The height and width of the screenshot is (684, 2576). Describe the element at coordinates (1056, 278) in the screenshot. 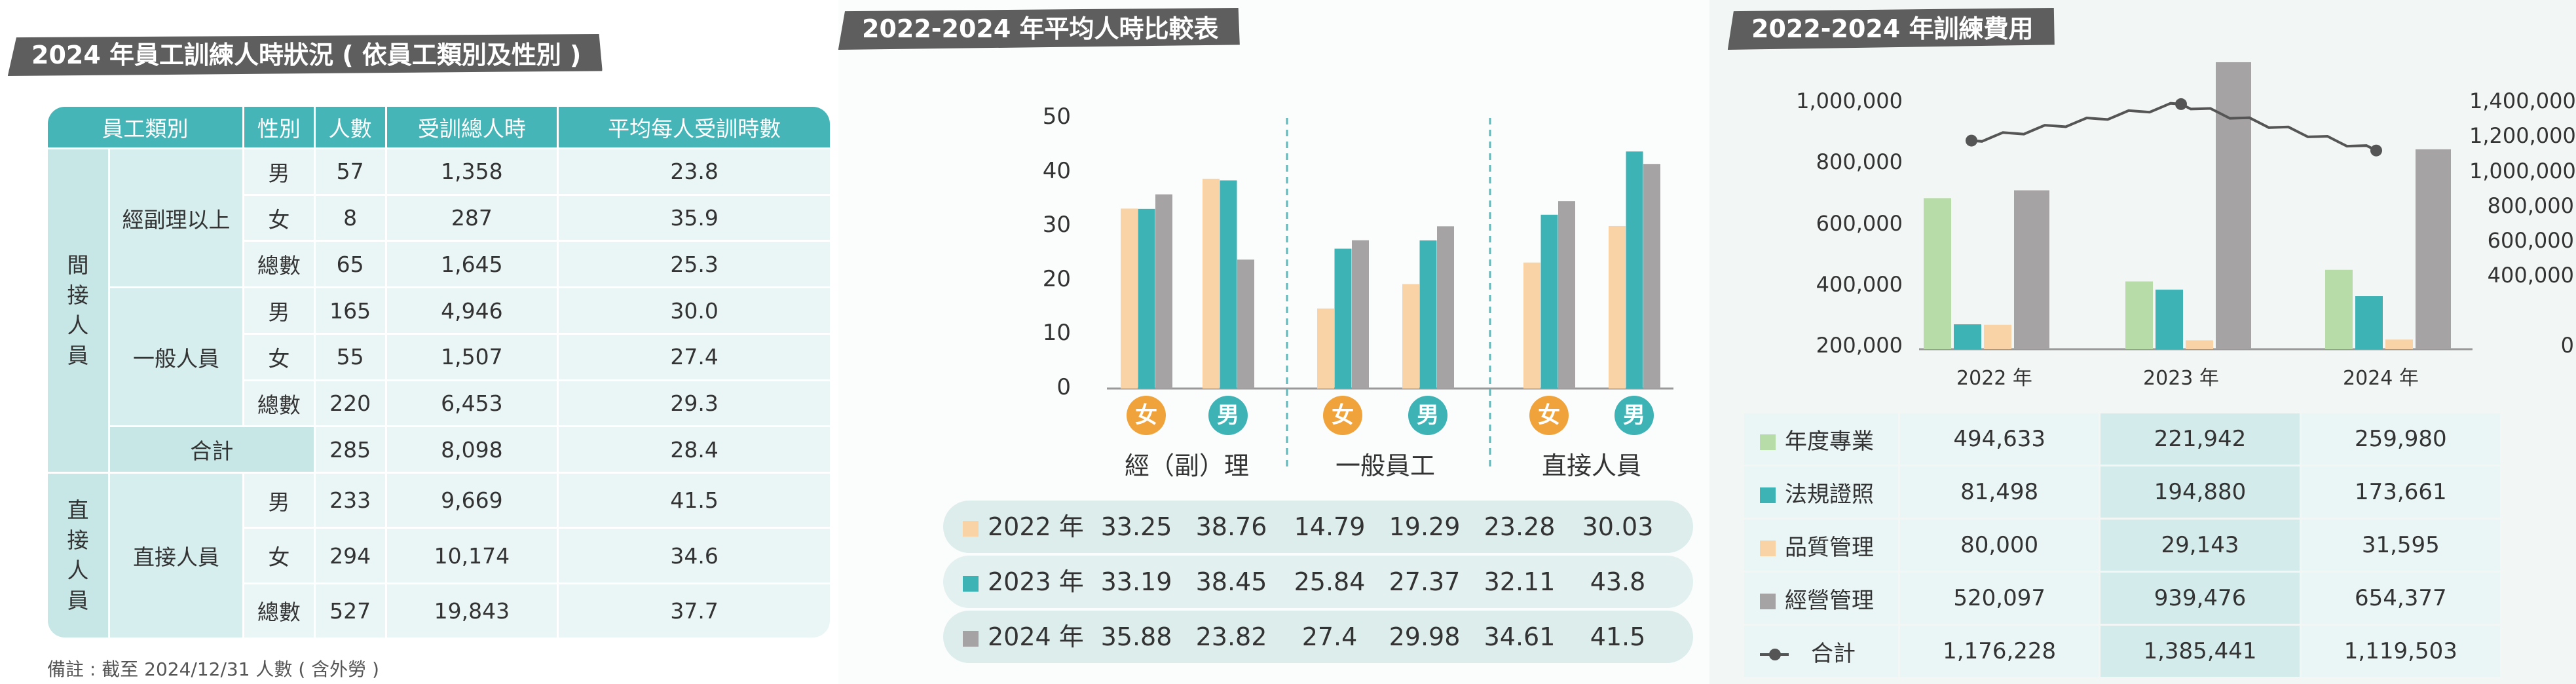

I see `y-tick-label: 20` at that location.